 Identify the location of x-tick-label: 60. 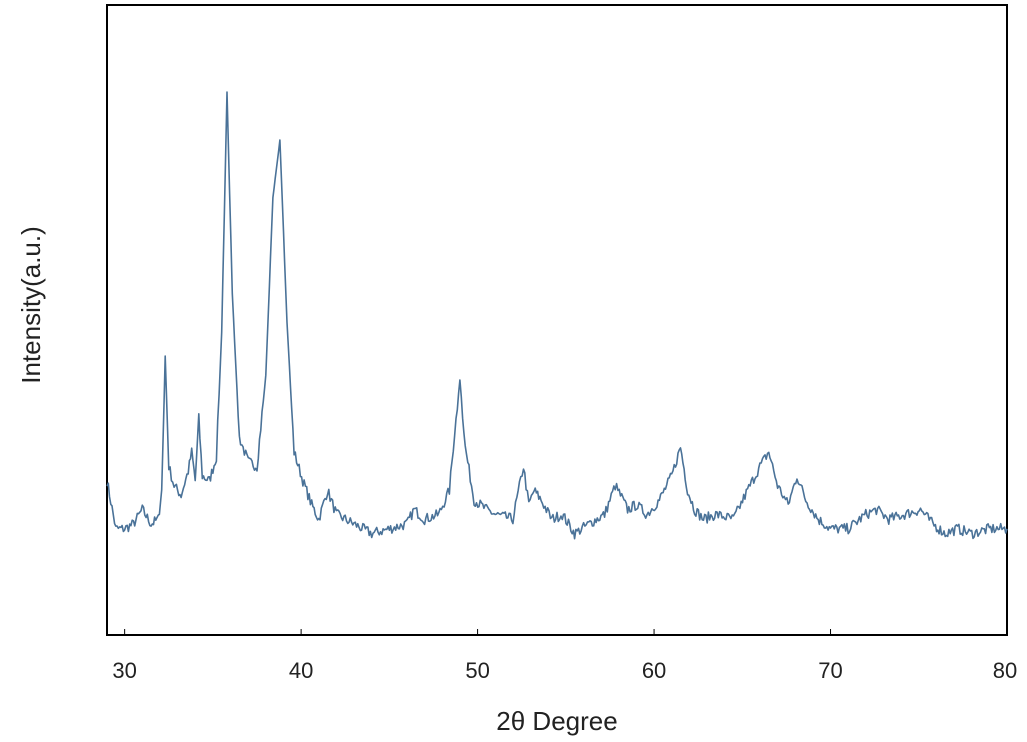
(654, 670).